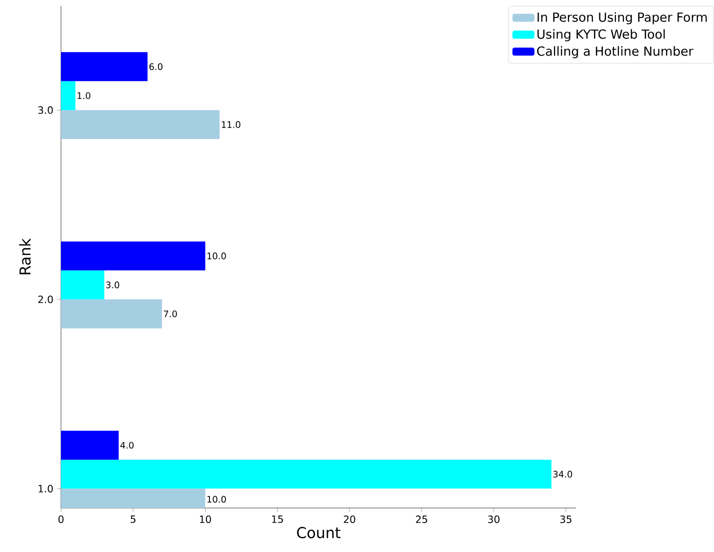 Image resolution: width=714 pixels, height=552 pixels. What do you see at coordinates (231, 124) in the screenshot?
I see `data-label: 11.0` at bounding box center [231, 124].